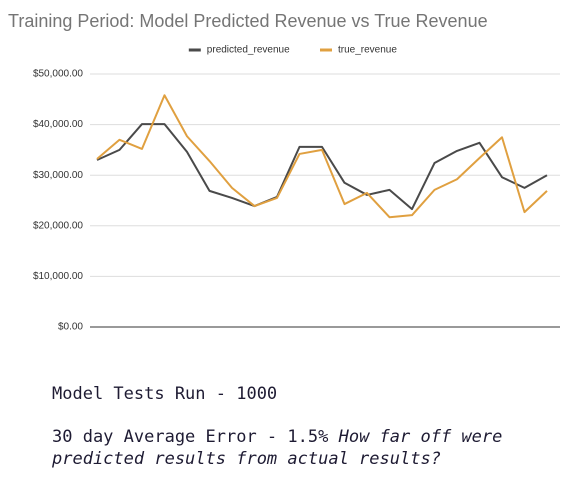 The image size is (583, 494). Describe the element at coordinates (322, 167) in the screenshot. I see `series-line` at that location.